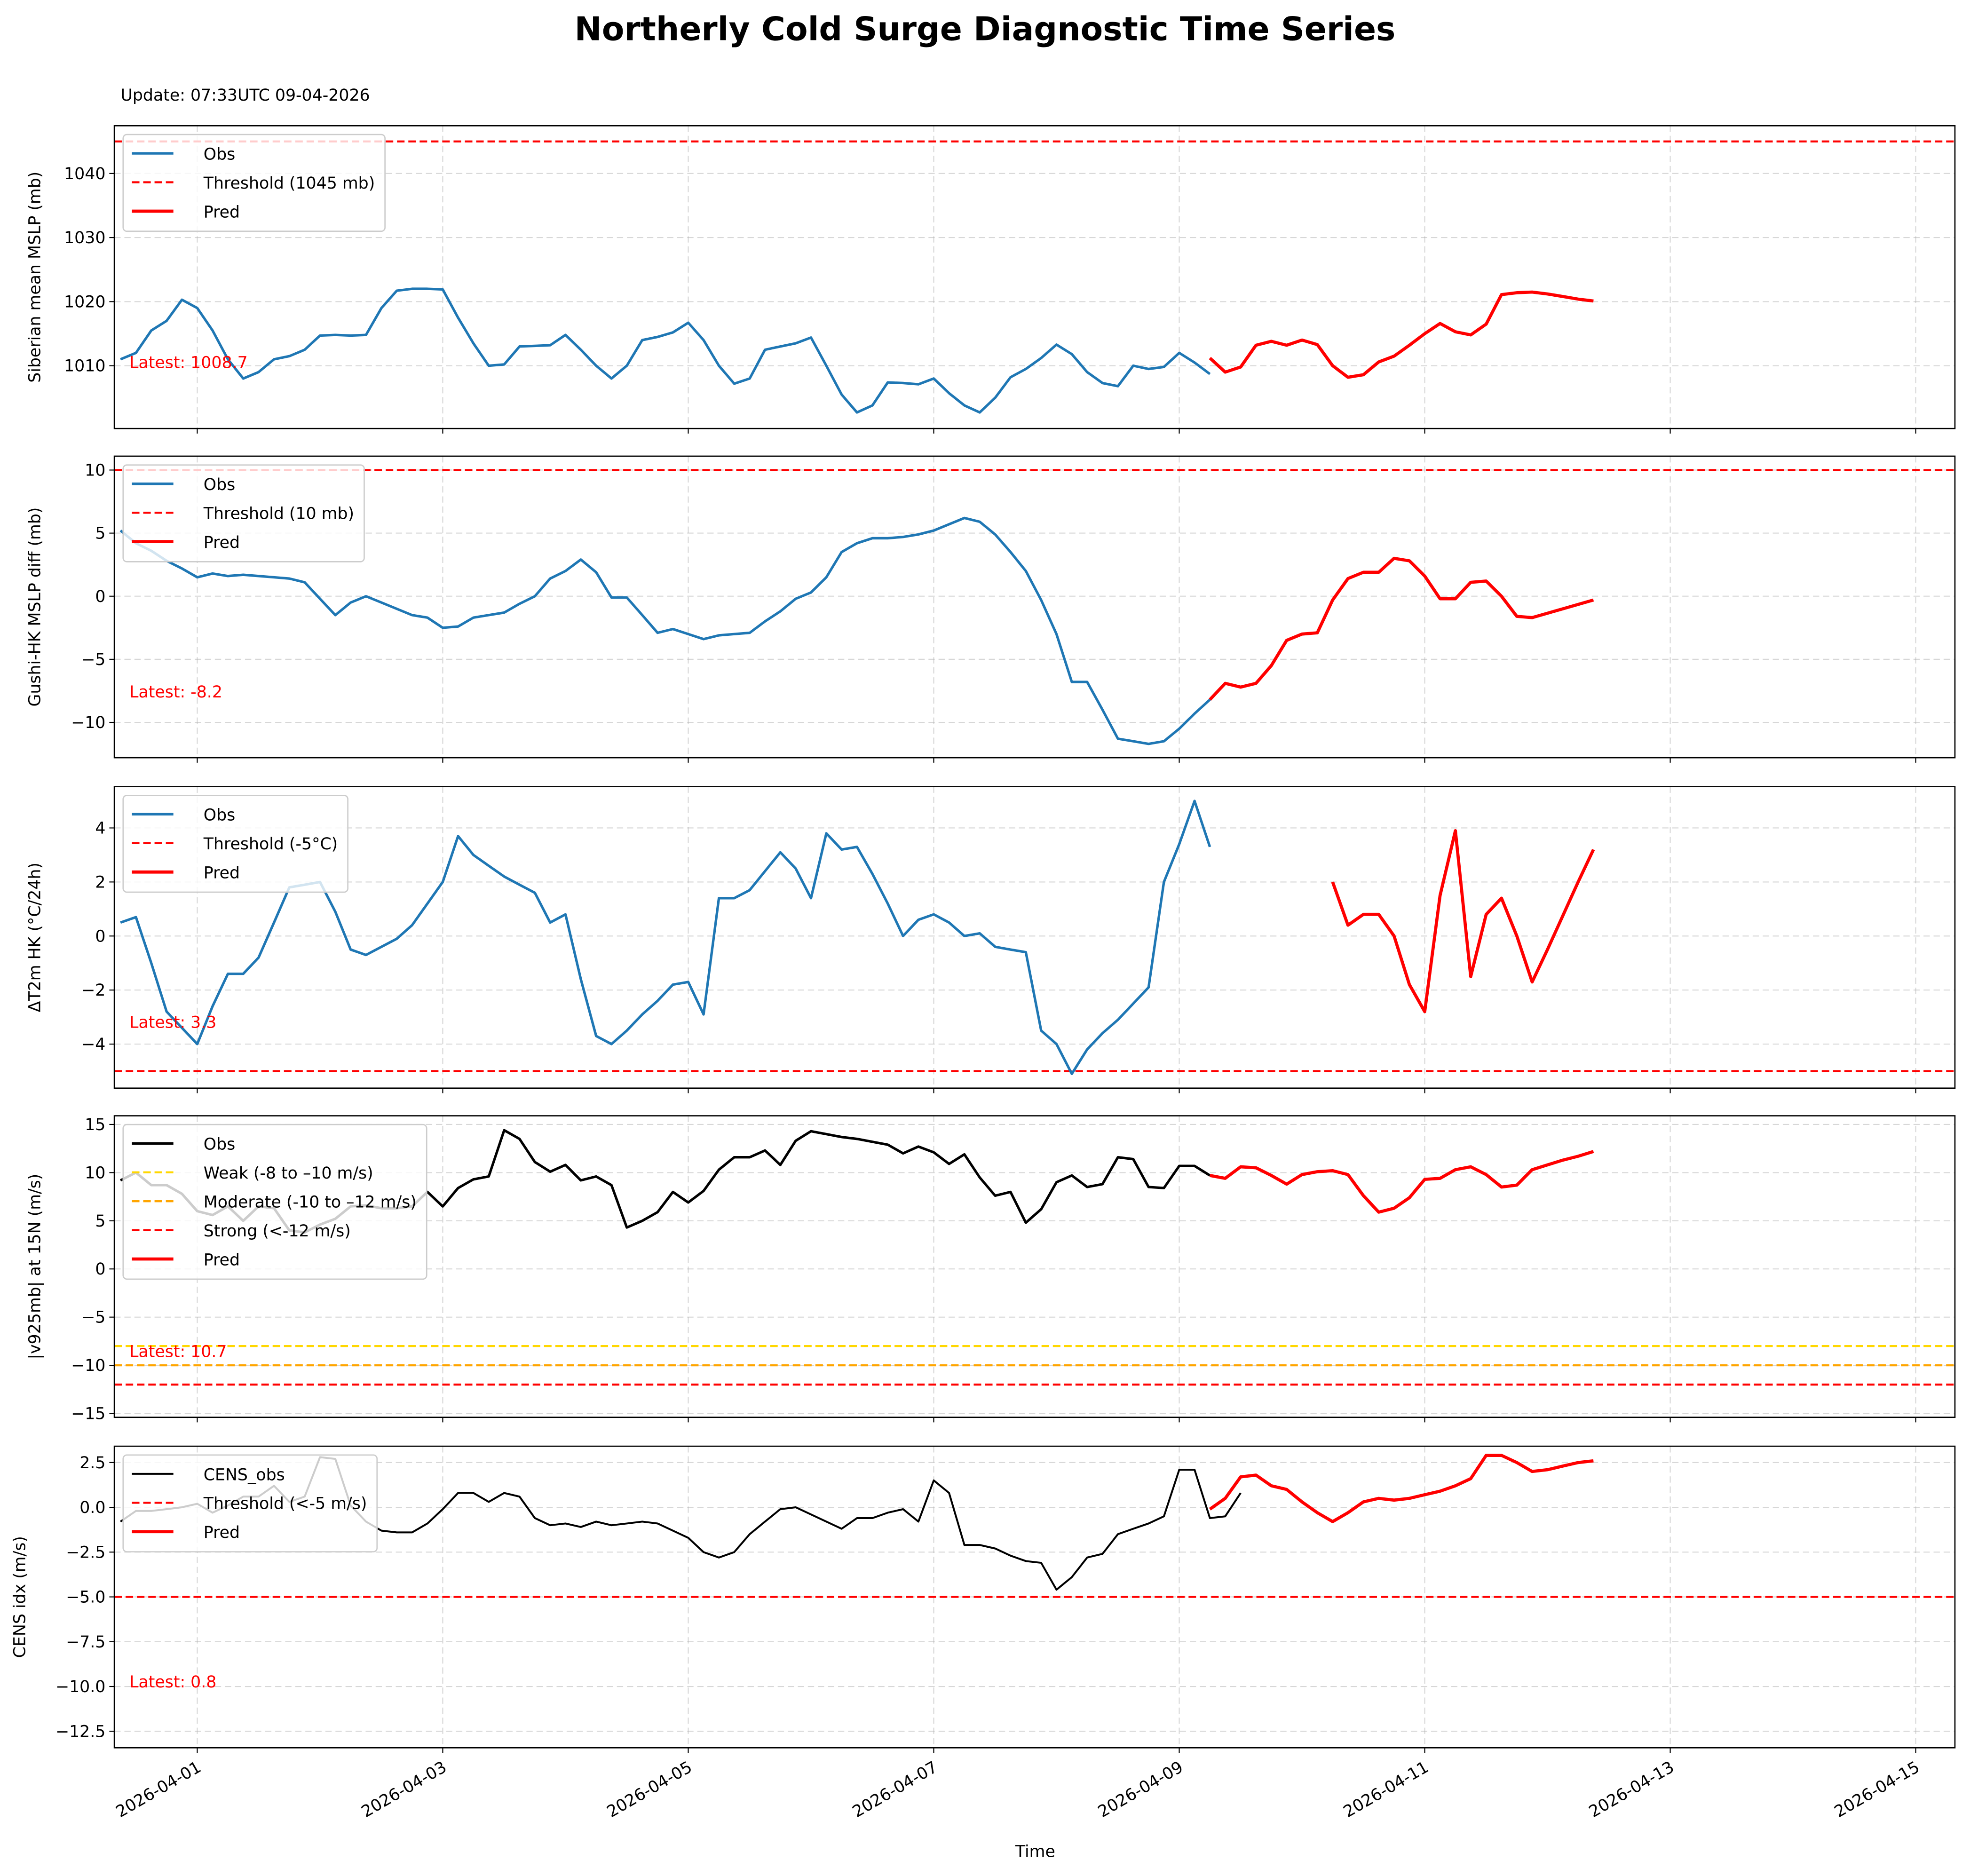  I want to click on legend-label: Weak (-8 to –10 m/s), so click(288, 1174).